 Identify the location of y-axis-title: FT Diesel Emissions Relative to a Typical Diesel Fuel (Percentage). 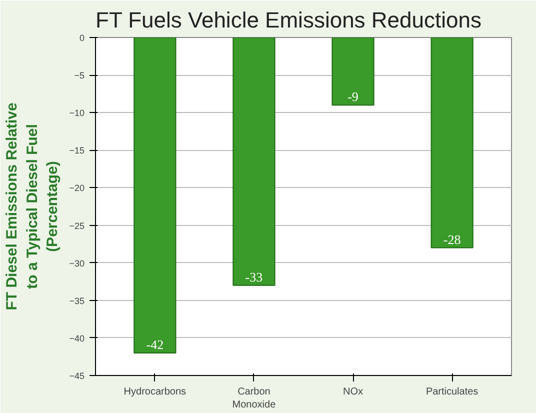
(32, 206).